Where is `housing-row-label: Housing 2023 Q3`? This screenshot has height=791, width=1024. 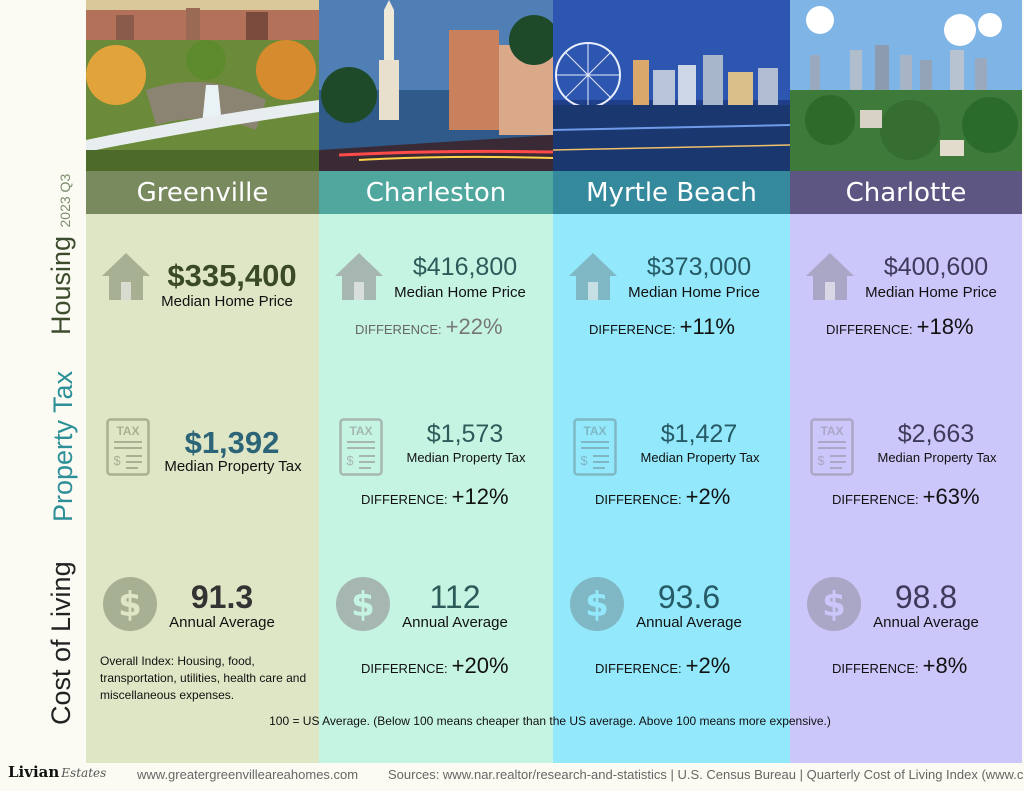
housing-row-label: Housing 2023 Q3 is located at coordinates (61, 254).